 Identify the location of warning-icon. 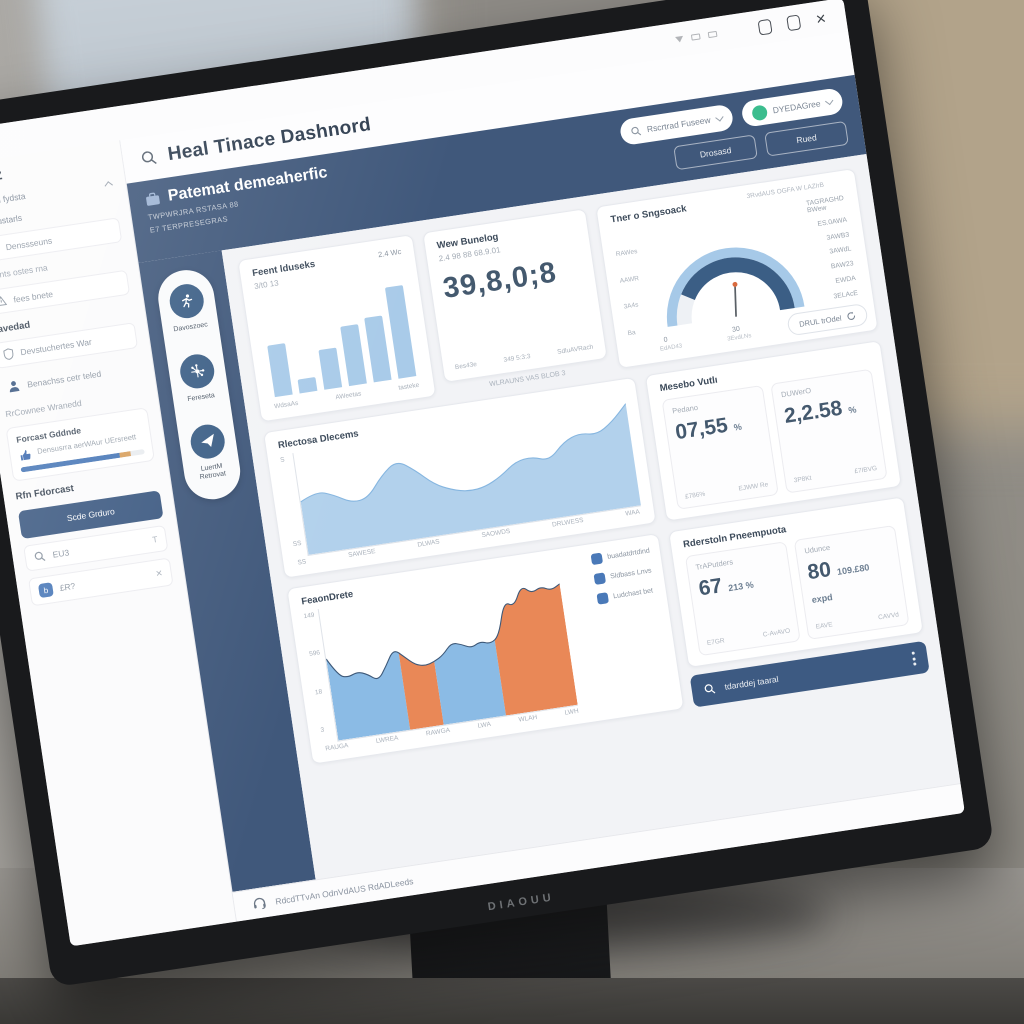
(4, 301).